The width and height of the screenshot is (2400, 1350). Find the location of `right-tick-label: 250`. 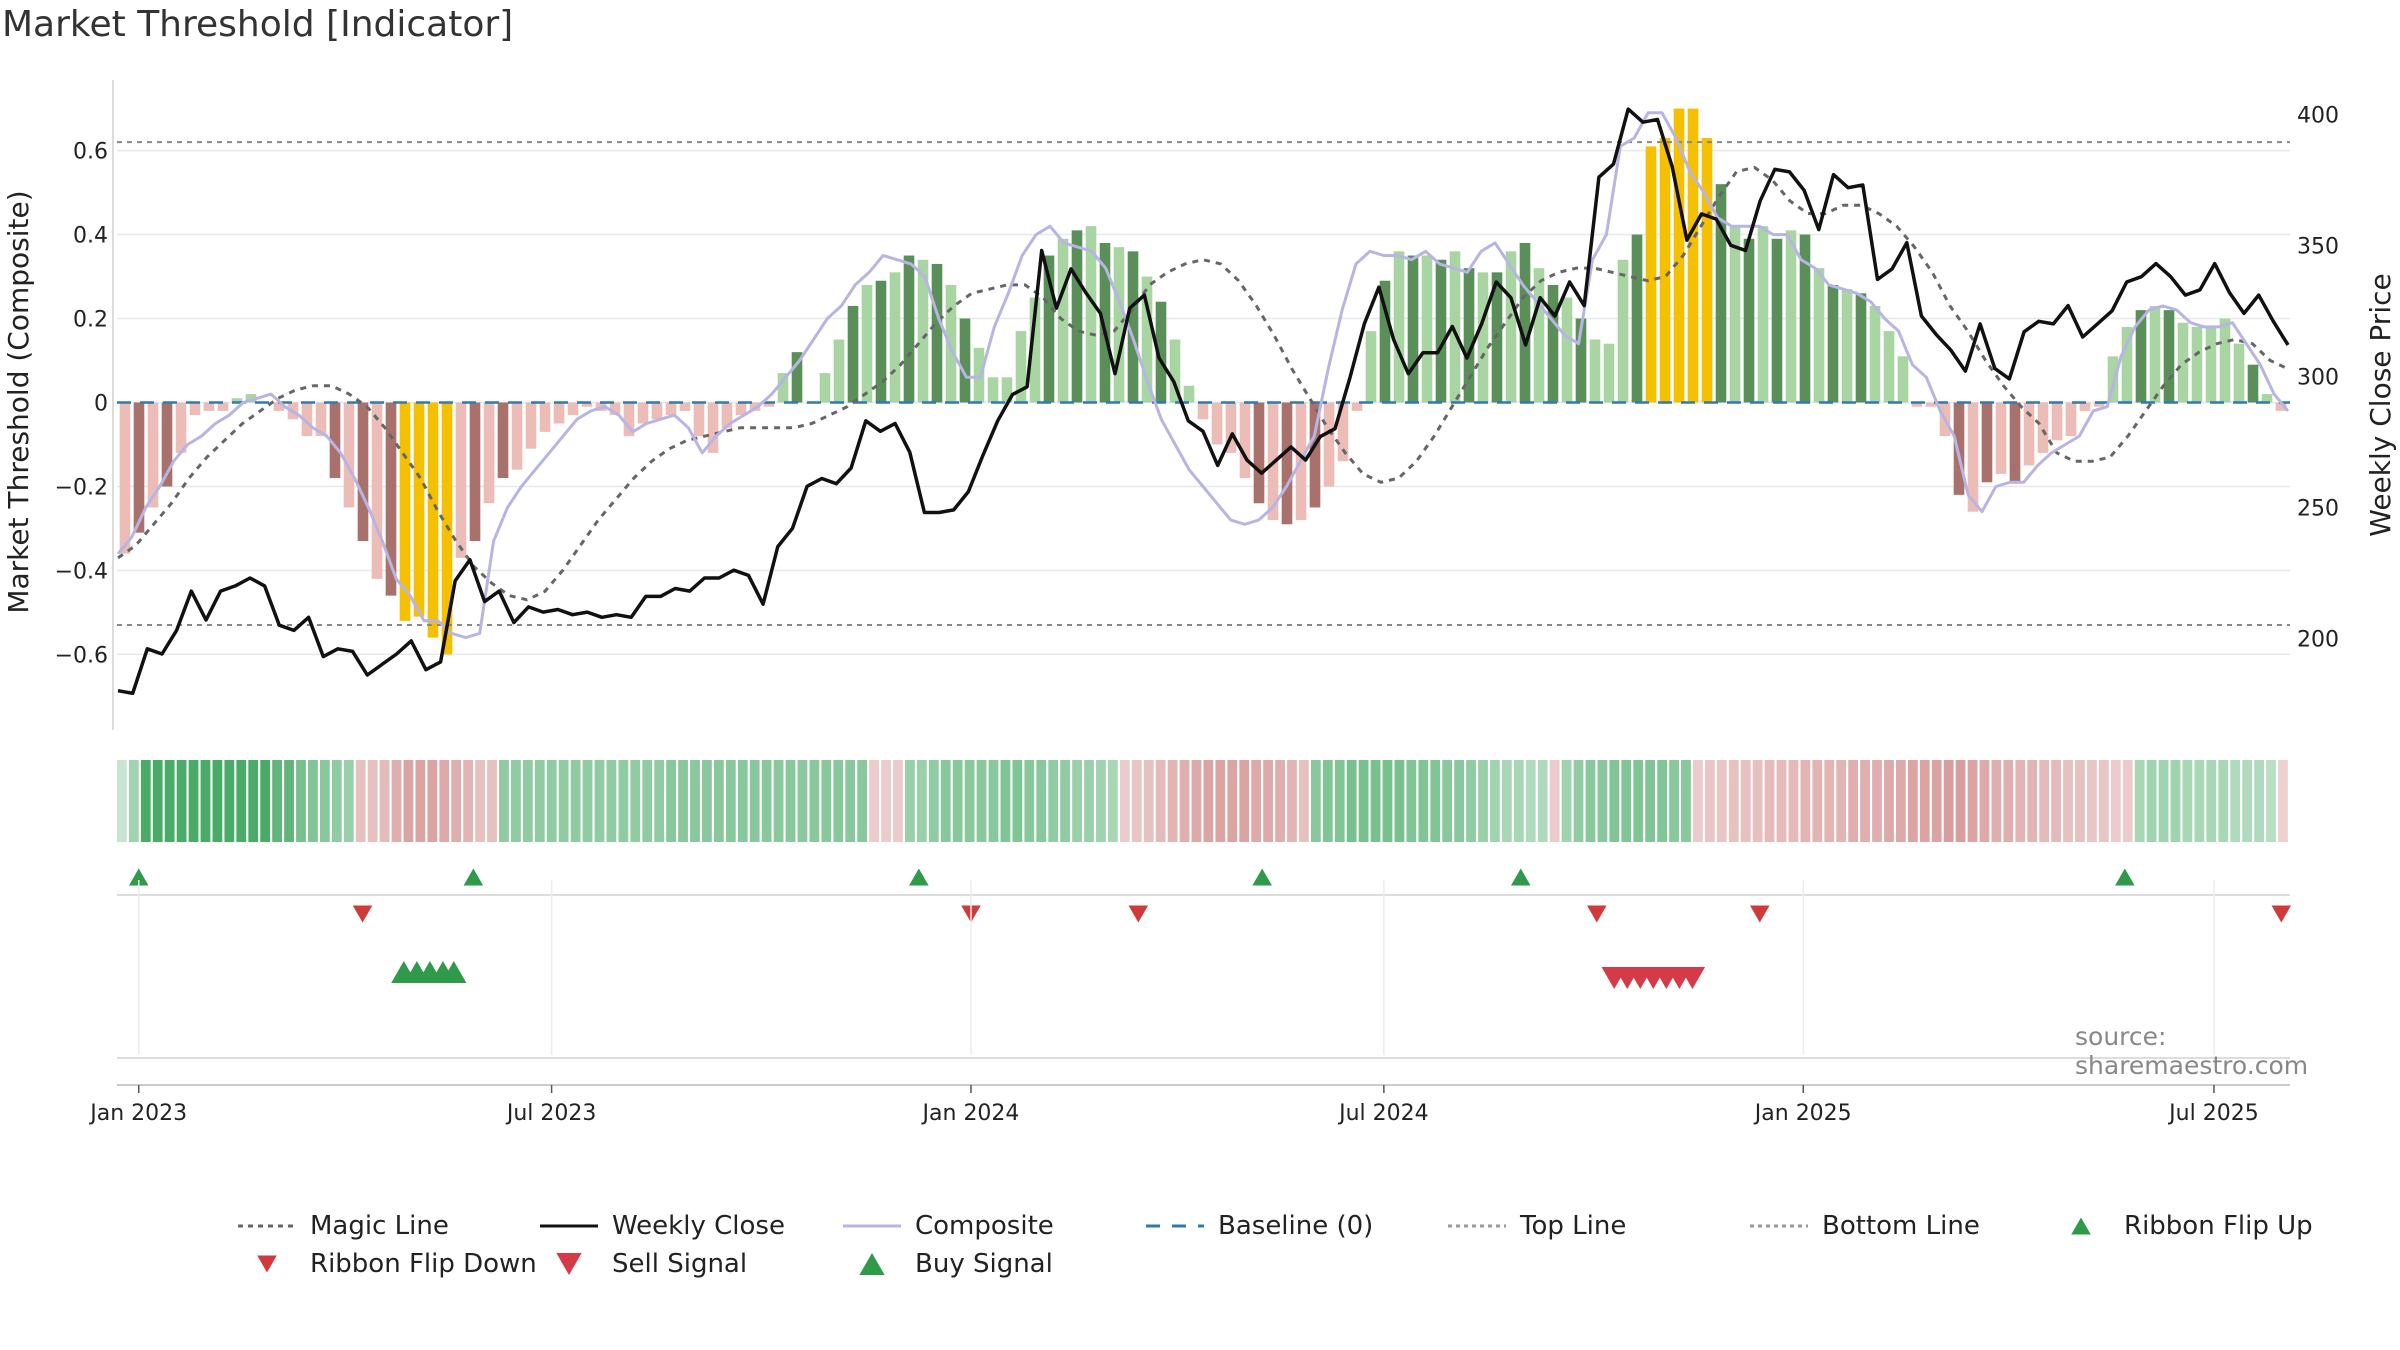

right-tick-label: 250 is located at coordinates (2318, 508).